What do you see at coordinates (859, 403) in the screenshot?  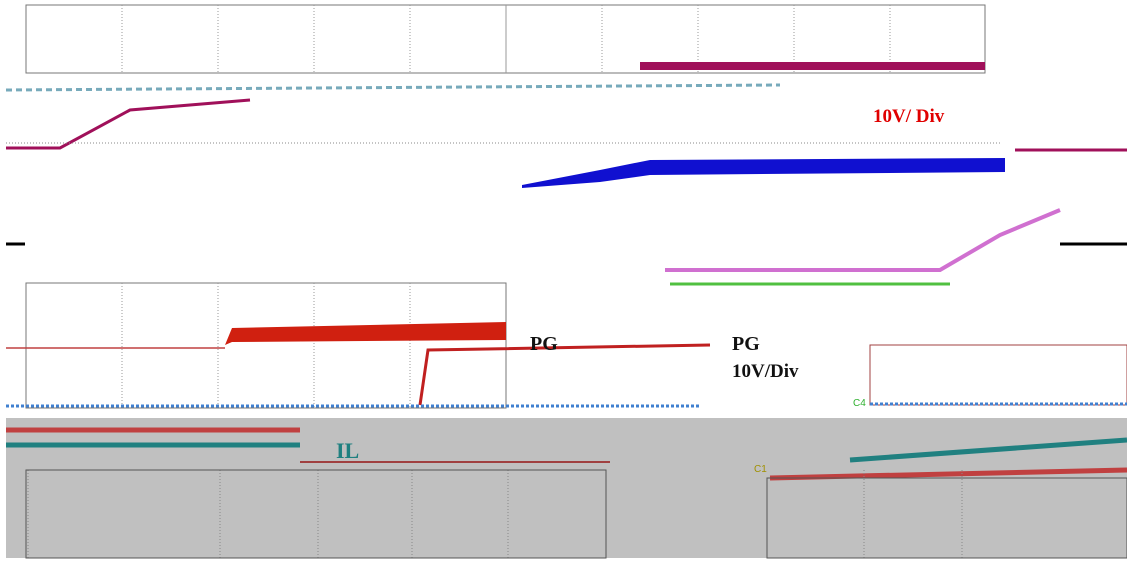 I see `channel-label: C4` at bounding box center [859, 403].